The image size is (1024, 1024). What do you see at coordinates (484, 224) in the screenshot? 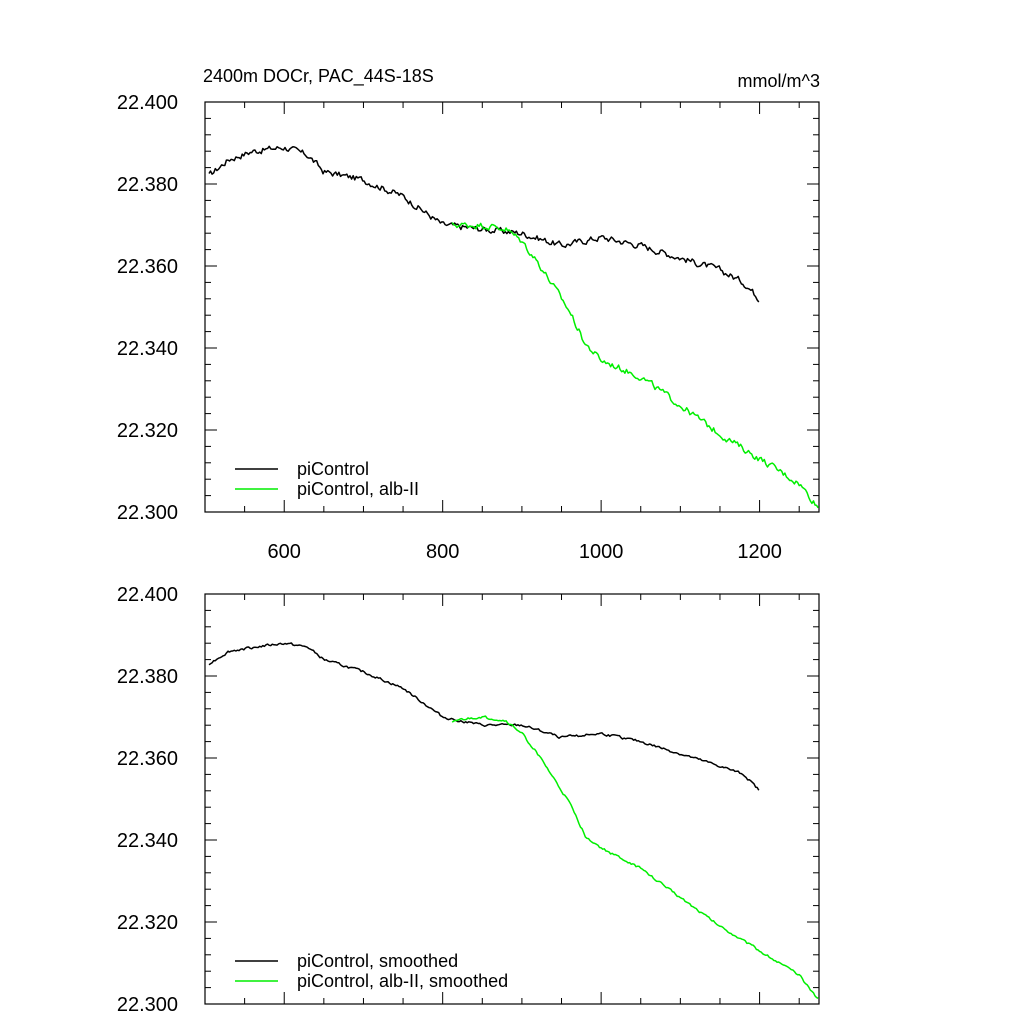
I see `series-line-picontrol` at bounding box center [484, 224].